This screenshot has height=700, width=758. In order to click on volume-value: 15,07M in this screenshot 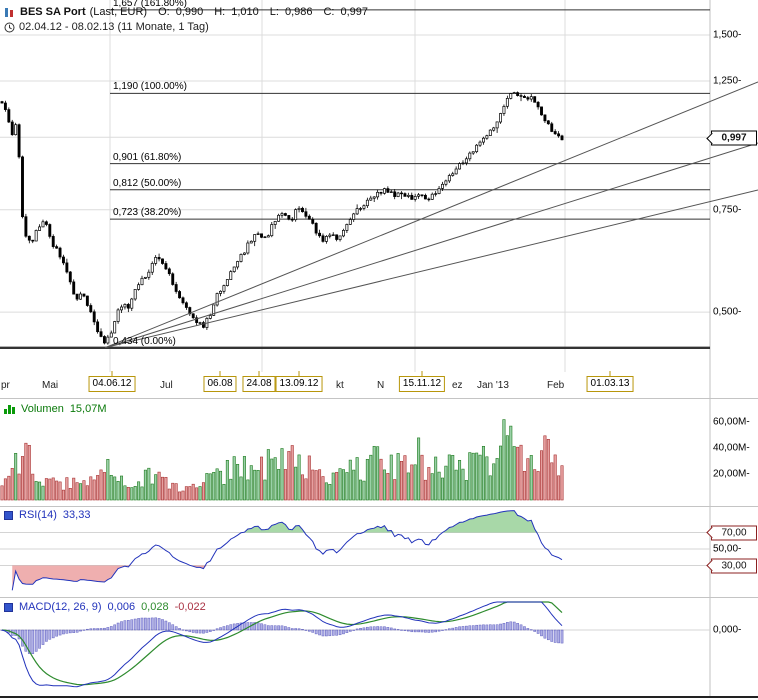, I will do `click(88, 409)`.